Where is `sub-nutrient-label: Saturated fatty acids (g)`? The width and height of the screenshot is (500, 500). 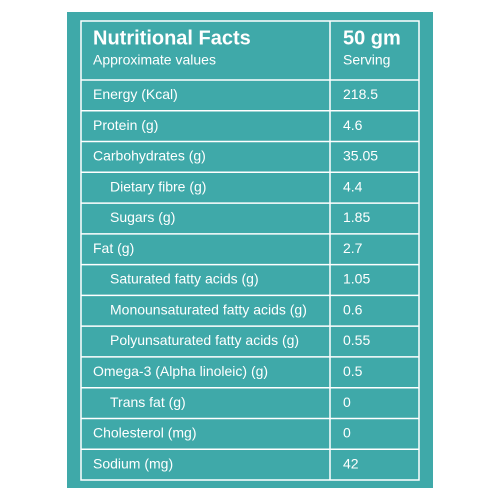 sub-nutrient-label: Saturated fatty acids (g) is located at coordinates (184, 279).